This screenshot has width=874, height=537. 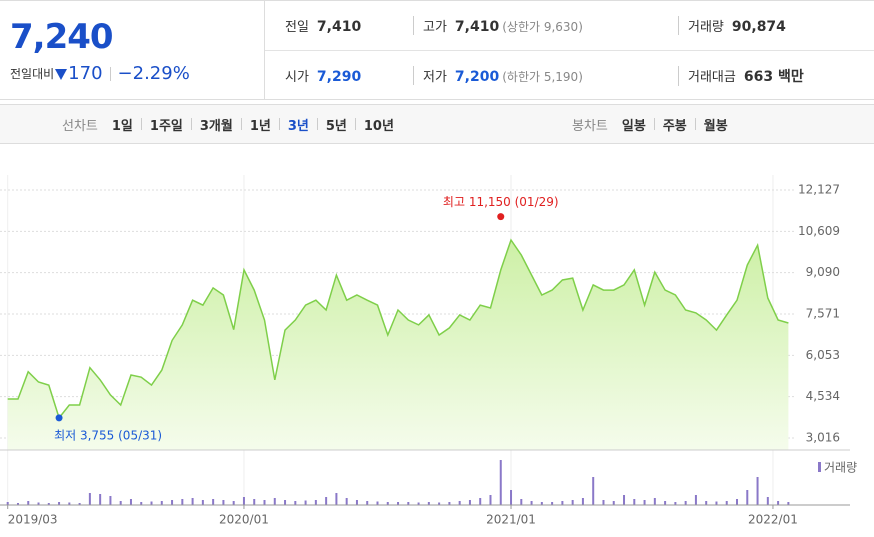 I want to click on period-tabs: 선차트 1일 1주일 3개월 1년 3년 5년 10년 봉차트 일봉 주봉 월봉, so click(x=437, y=124).